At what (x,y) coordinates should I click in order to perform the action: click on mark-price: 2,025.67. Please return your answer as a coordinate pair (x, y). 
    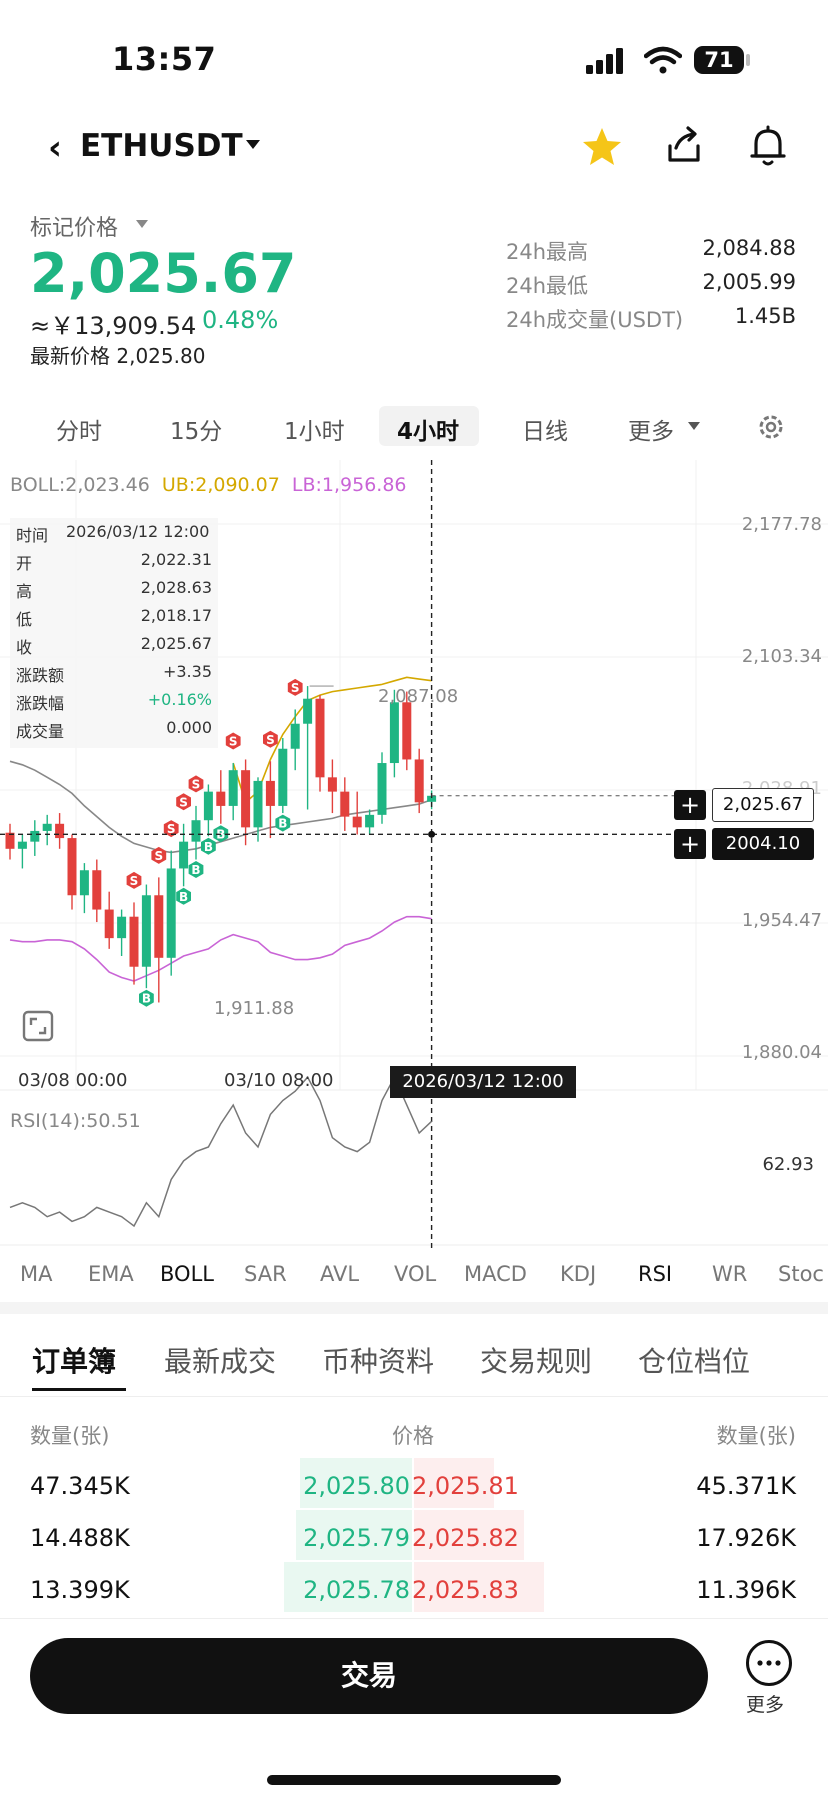
    Looking at the image, I should click on (163, 273).